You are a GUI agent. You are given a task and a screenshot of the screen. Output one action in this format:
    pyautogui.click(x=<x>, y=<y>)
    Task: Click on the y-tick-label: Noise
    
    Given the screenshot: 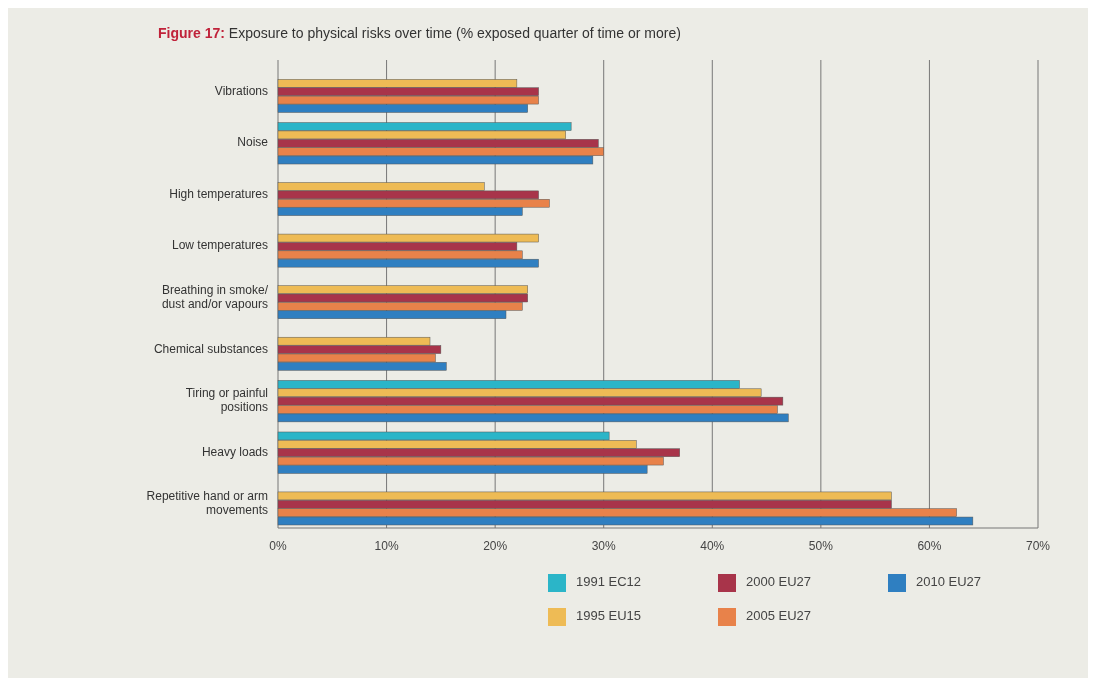 What is the action you would take?
    pyautogui.click(x=253, y=142)
    